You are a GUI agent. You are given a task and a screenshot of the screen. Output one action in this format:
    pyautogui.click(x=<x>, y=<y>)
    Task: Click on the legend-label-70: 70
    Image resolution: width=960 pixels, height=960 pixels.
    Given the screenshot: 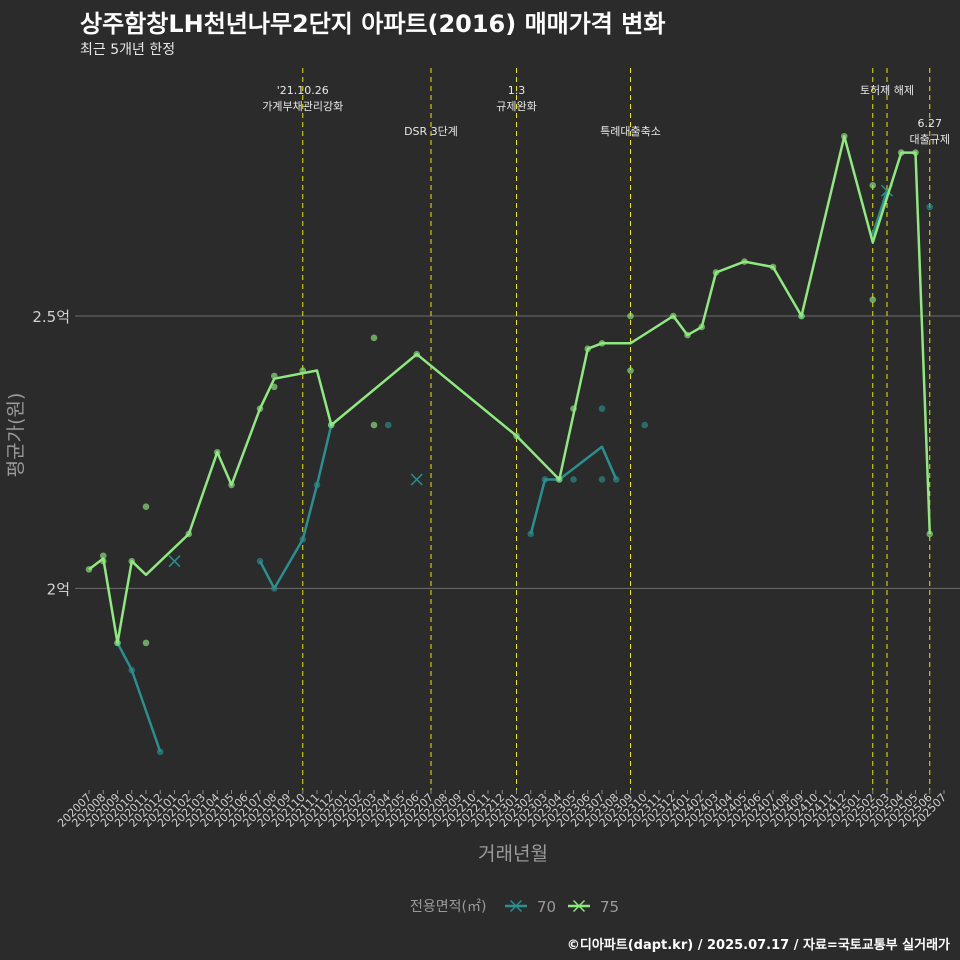 What is the action you would take?
    pyautogui.click(x=546, y=907)
    